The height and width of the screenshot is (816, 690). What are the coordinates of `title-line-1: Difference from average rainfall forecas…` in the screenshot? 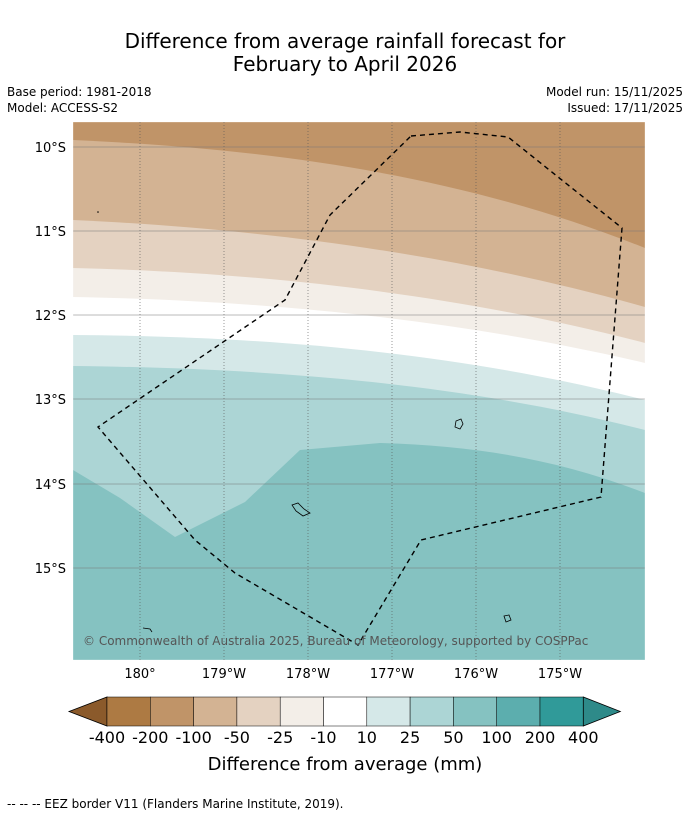 It's located at (345, 41).